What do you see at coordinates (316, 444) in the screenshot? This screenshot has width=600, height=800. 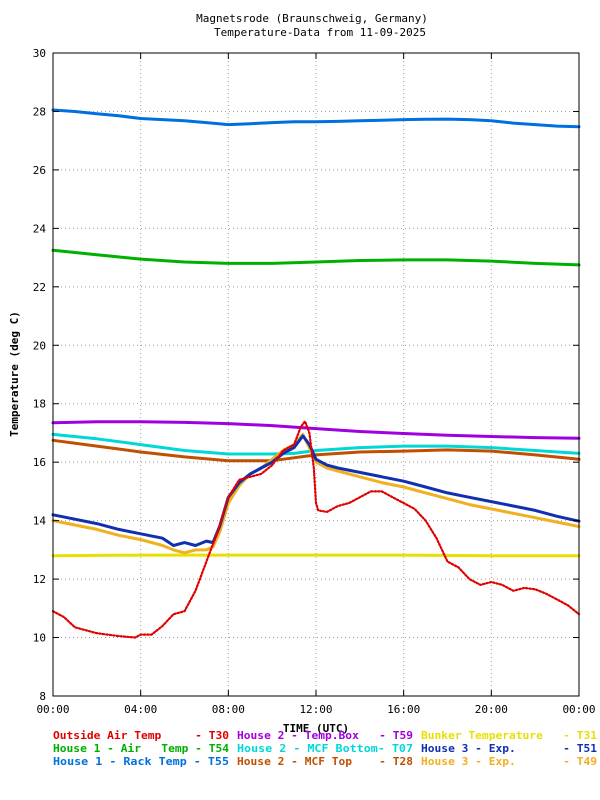 I see `series-line-t07` at bounding box center [316, 444].